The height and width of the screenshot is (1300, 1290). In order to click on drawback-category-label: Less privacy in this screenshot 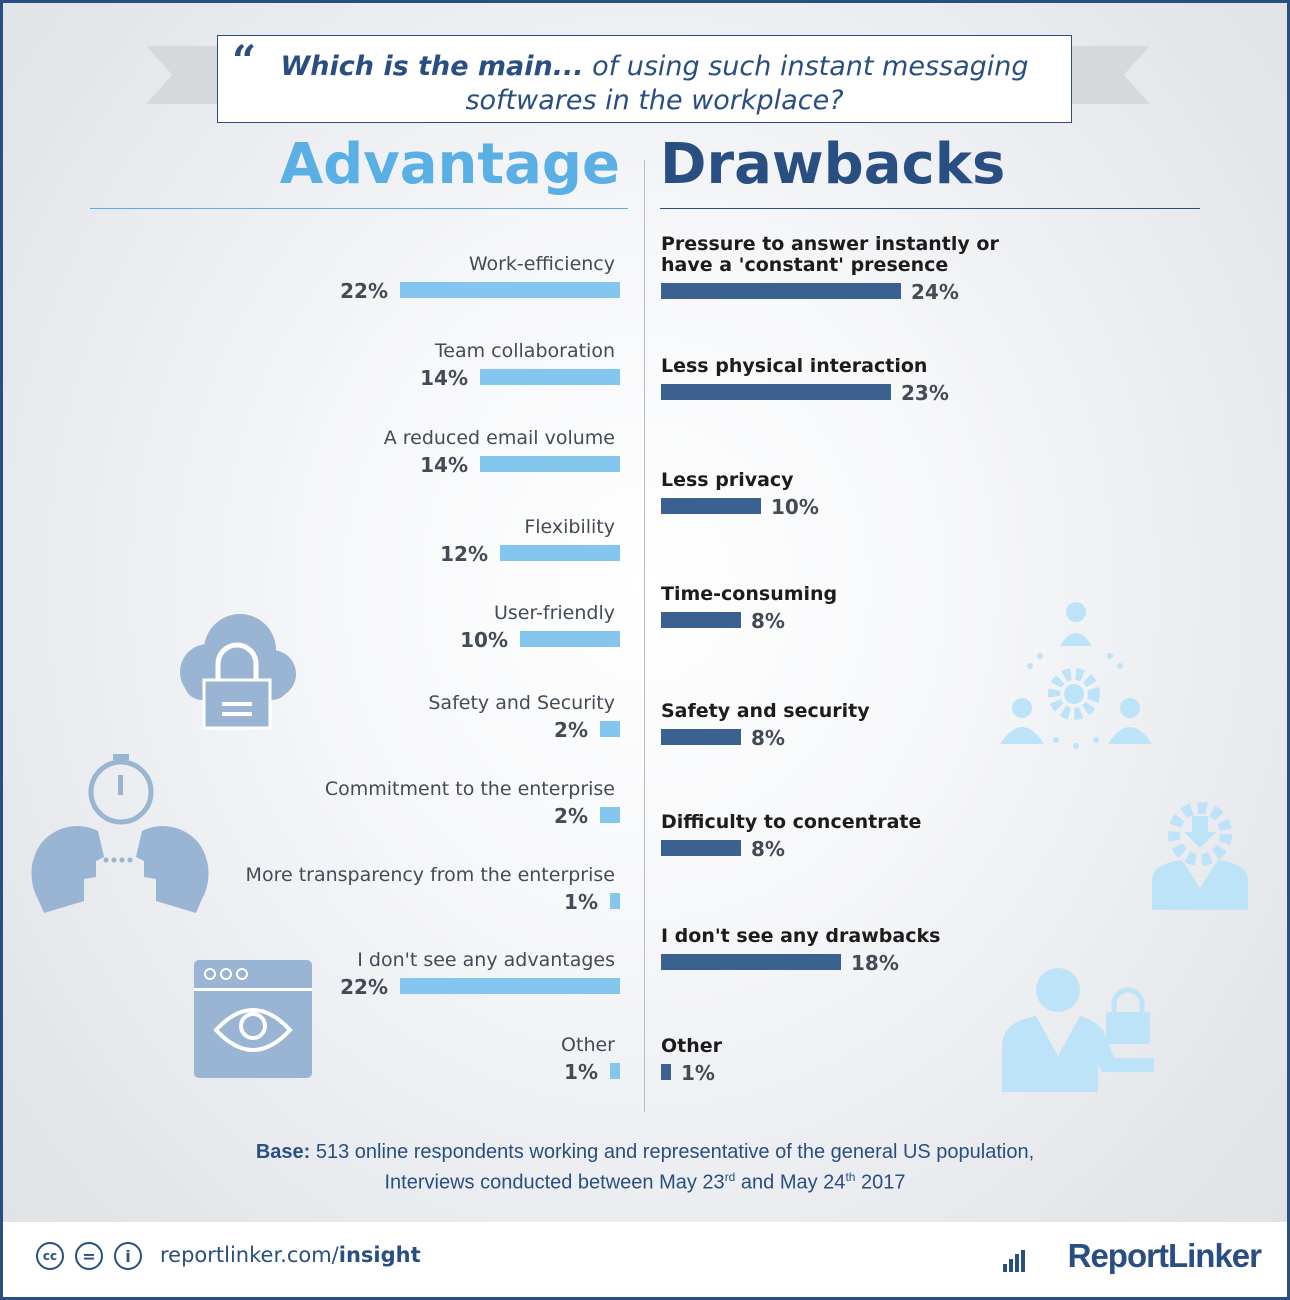, I will do `click(727, 480)`.